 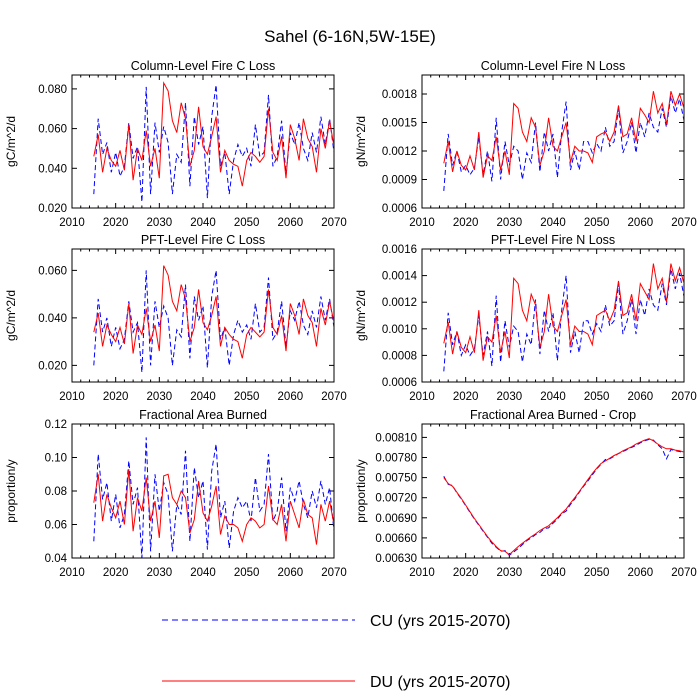 What do you see at coordinates (399, 250) in the screenshot?
I see `y-tick-label: 0.0016` at bounding box center [399, 250].